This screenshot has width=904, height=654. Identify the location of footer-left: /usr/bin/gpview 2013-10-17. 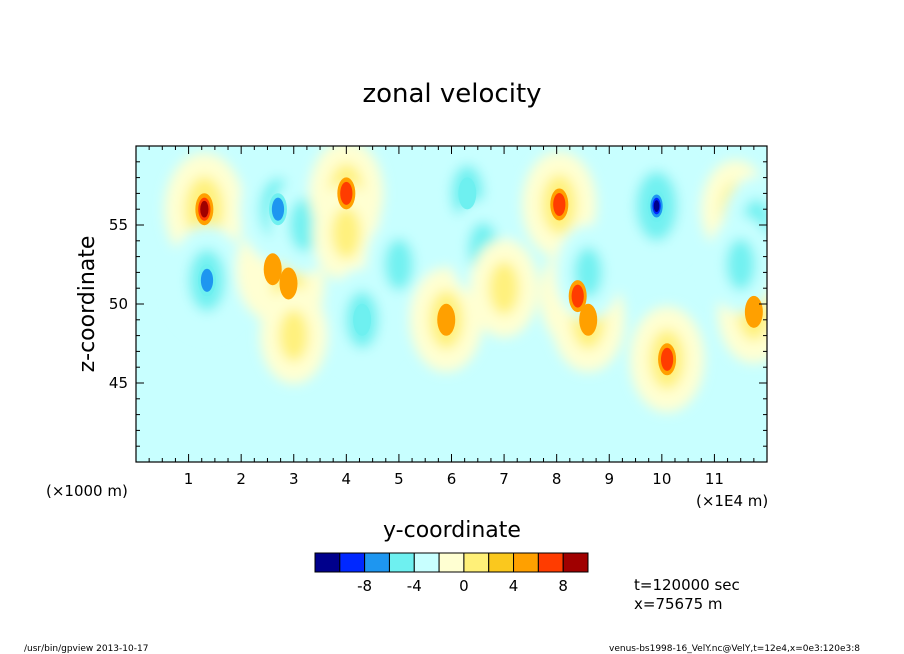
(86, 649).